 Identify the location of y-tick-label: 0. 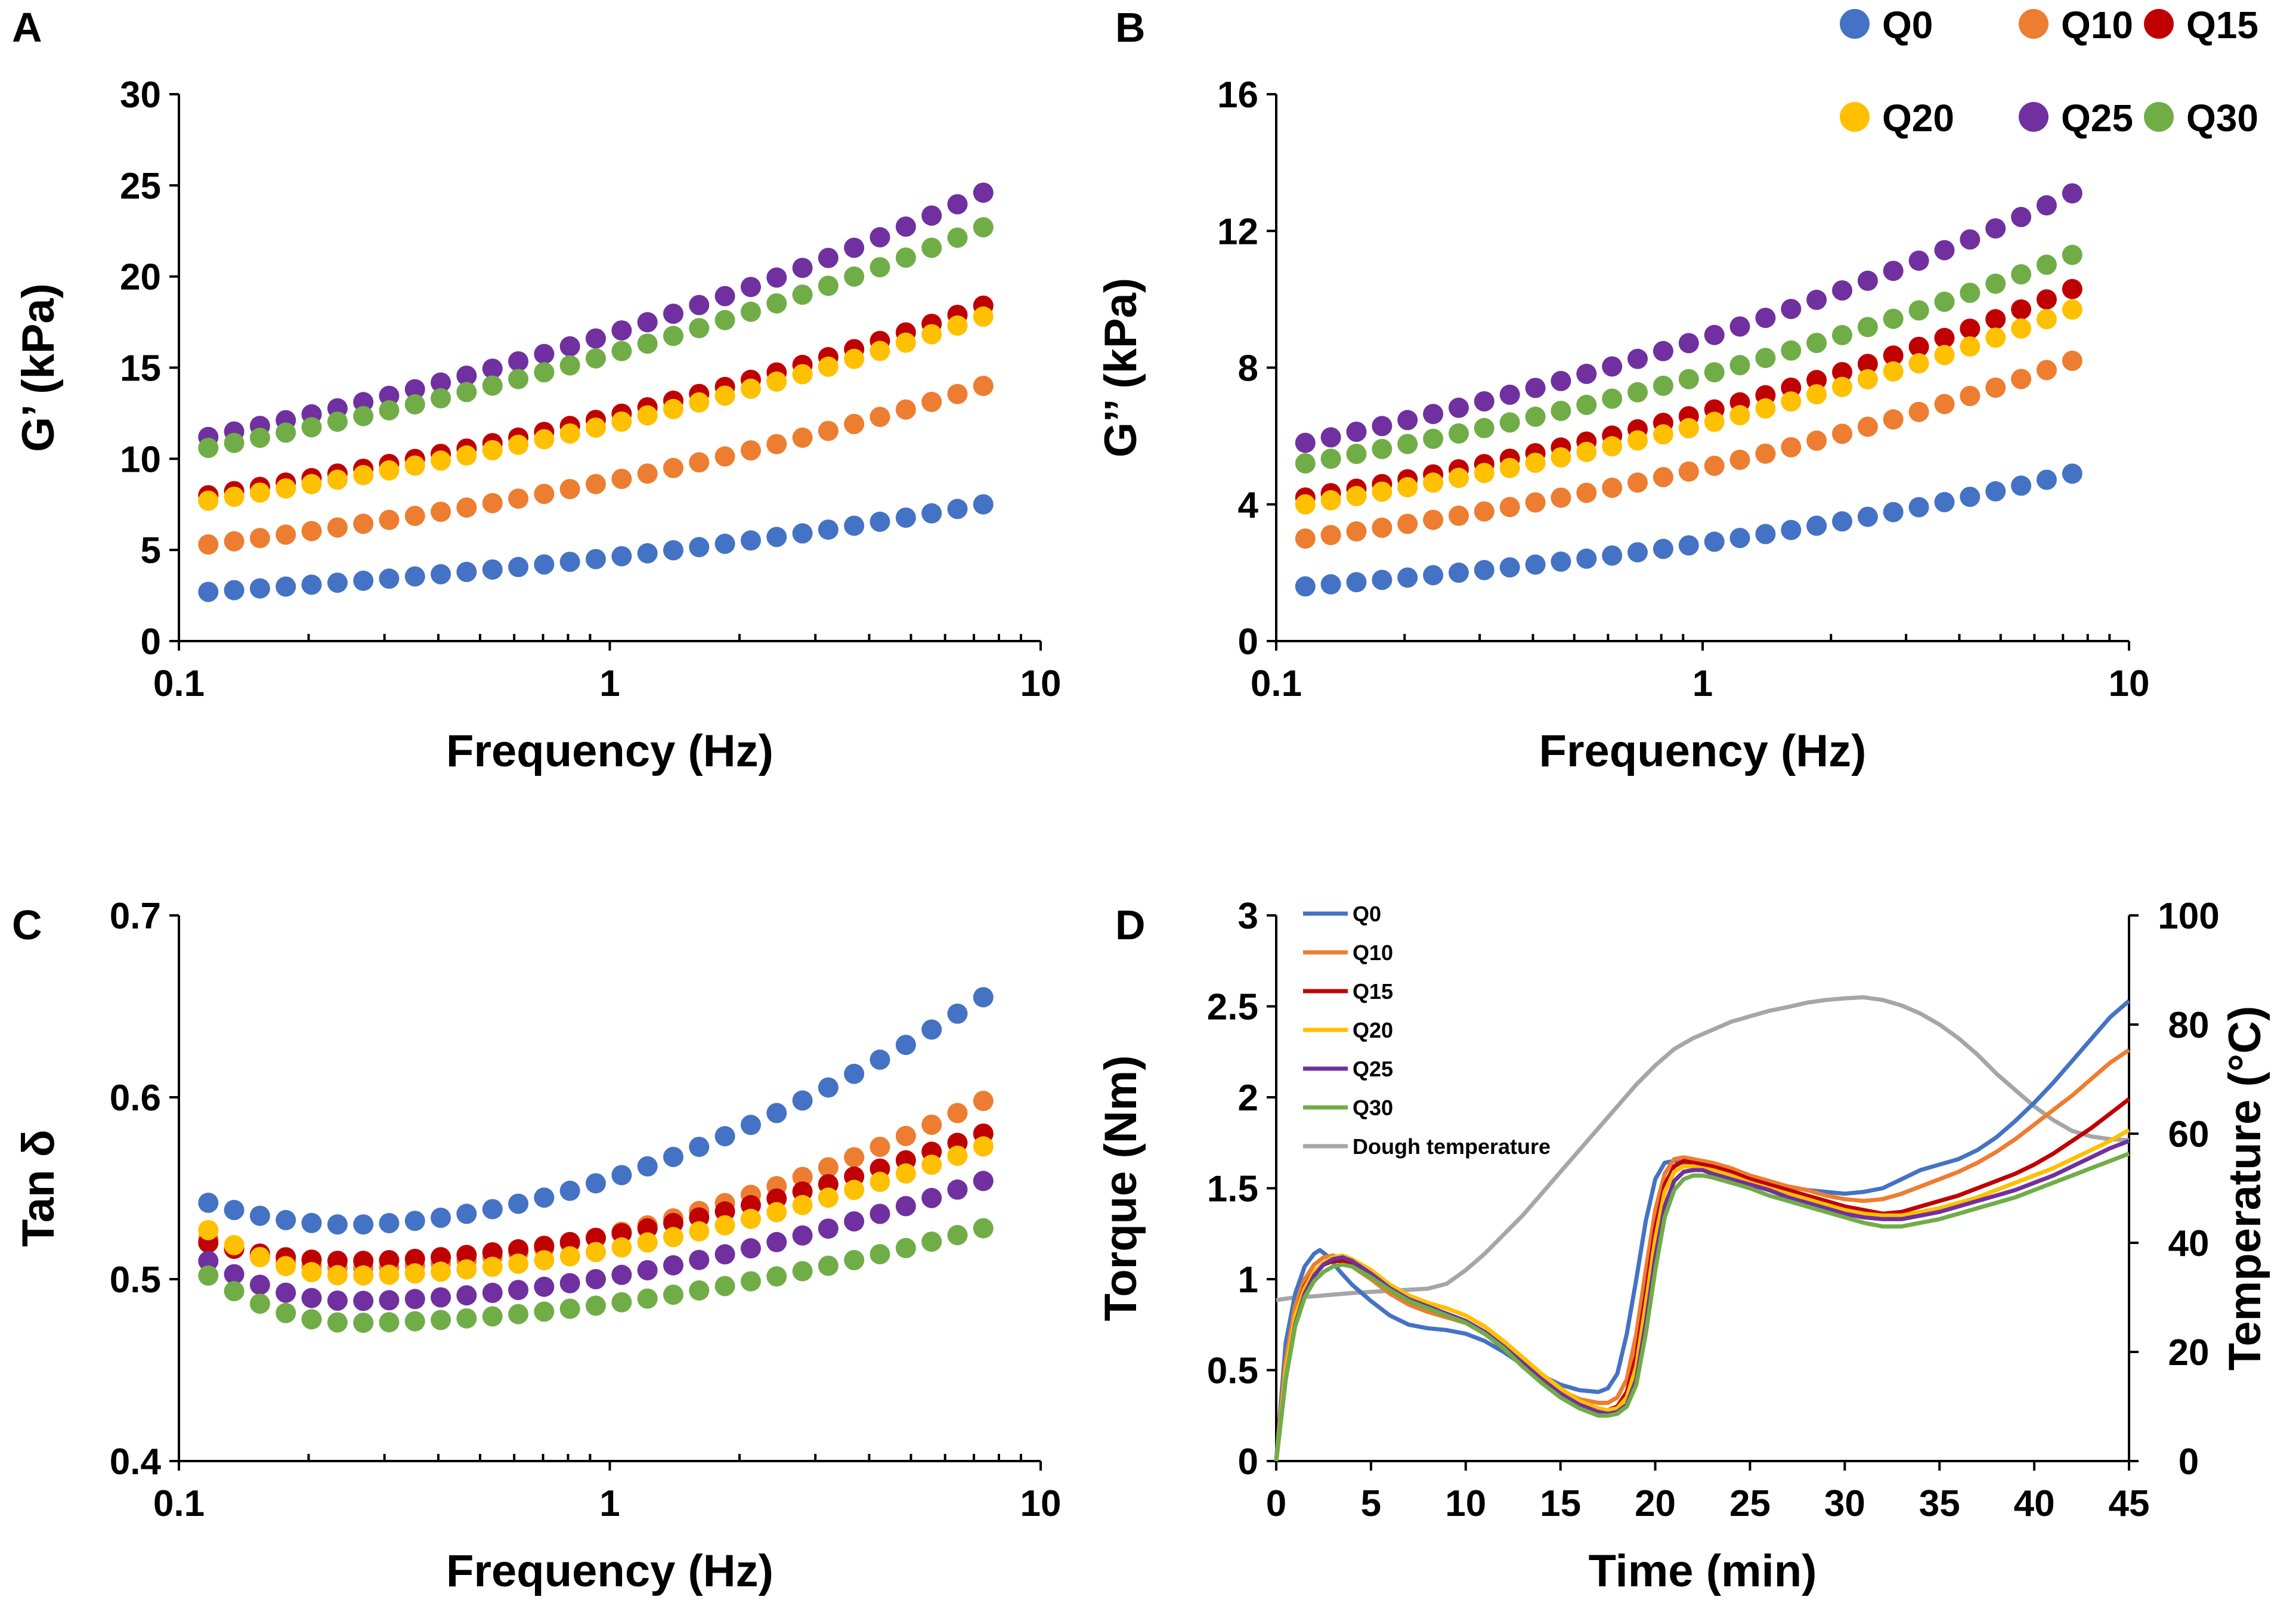
(1248, 642).